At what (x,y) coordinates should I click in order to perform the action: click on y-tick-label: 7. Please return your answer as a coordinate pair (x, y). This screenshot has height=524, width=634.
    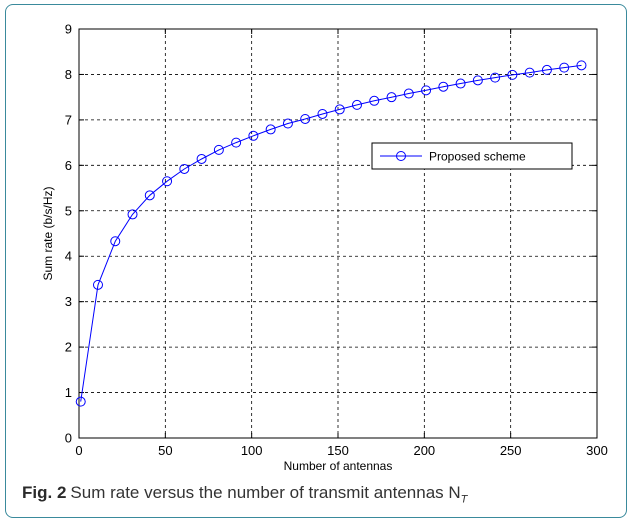
    Looking at the image, I should click on (68, 119).